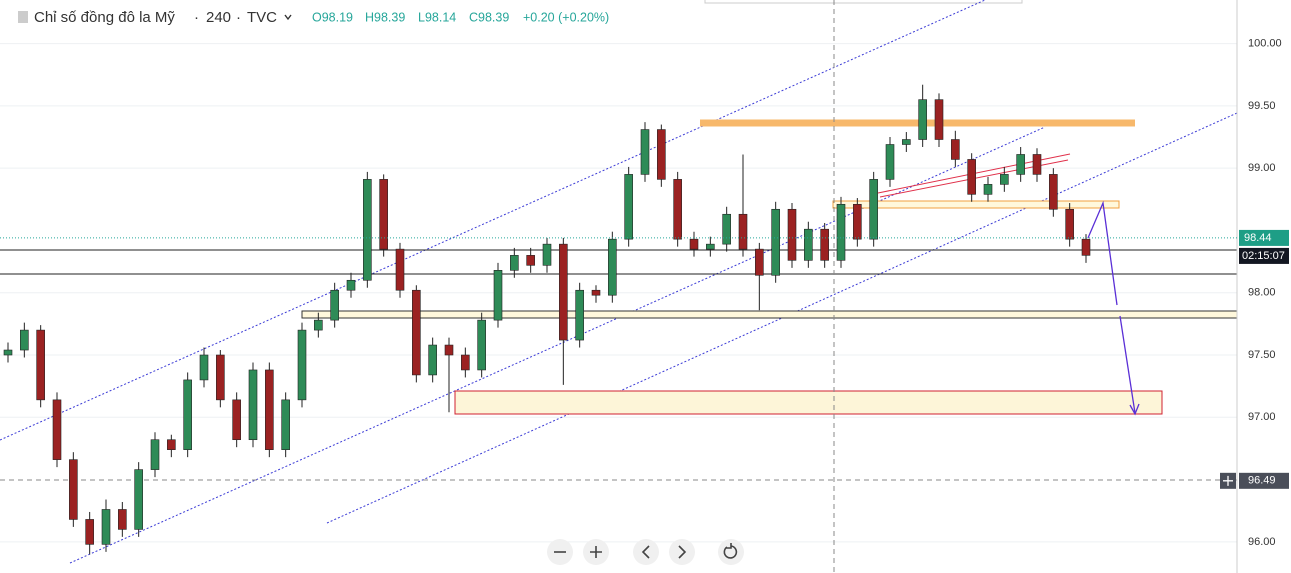 This screenshot has height=573, width=1291. What do you see at coordinates (332, 17) in the screenshot?
I see `open: O98.19` at bounding box center [332, 17].